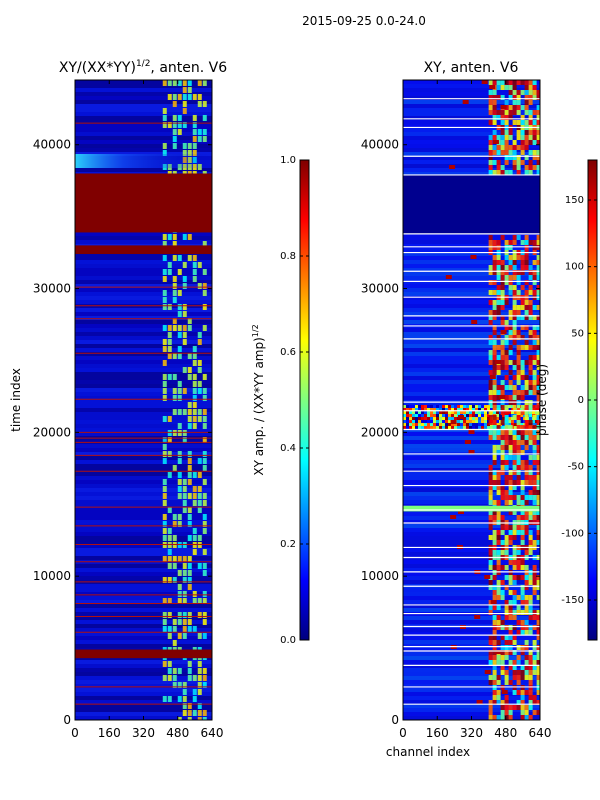 Image resolution: width=600 pixels, height=800 pixels. What do you see at coordinates (471, 508) in the screenshot?
I see `phase-band` at bounding box center [471, 508].